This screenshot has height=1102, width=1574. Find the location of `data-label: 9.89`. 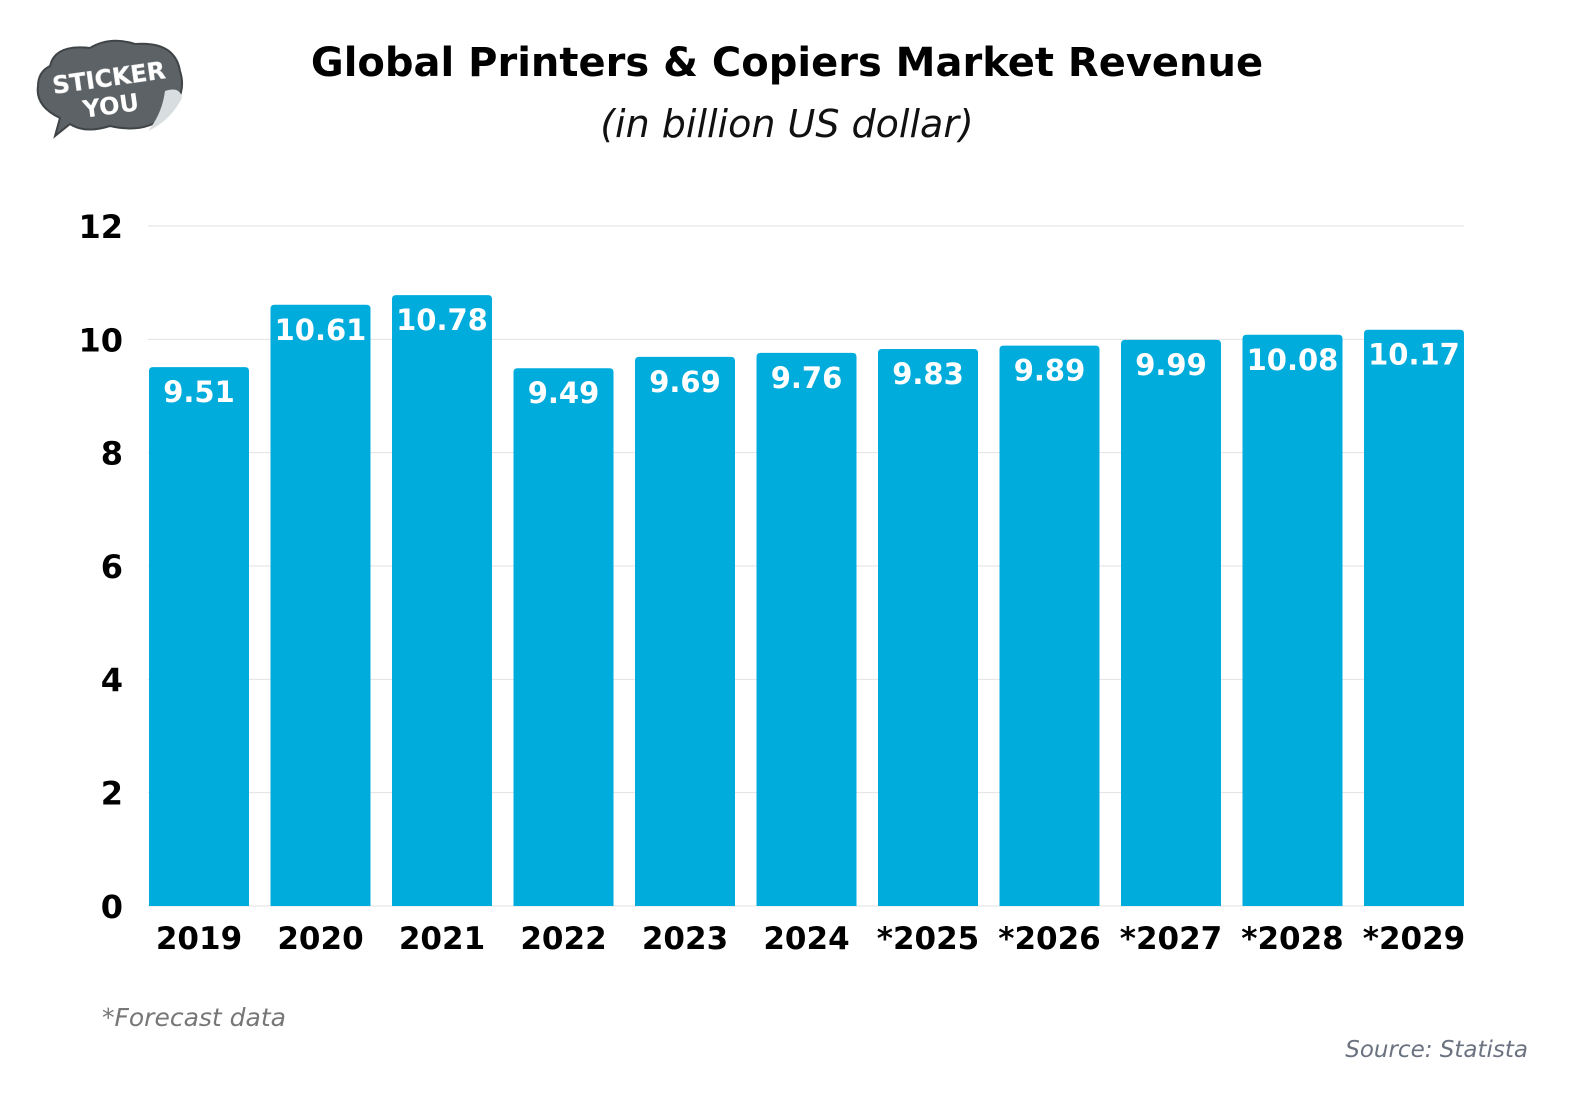

data-label: 9.89 is located at coordinates (1050, 371).